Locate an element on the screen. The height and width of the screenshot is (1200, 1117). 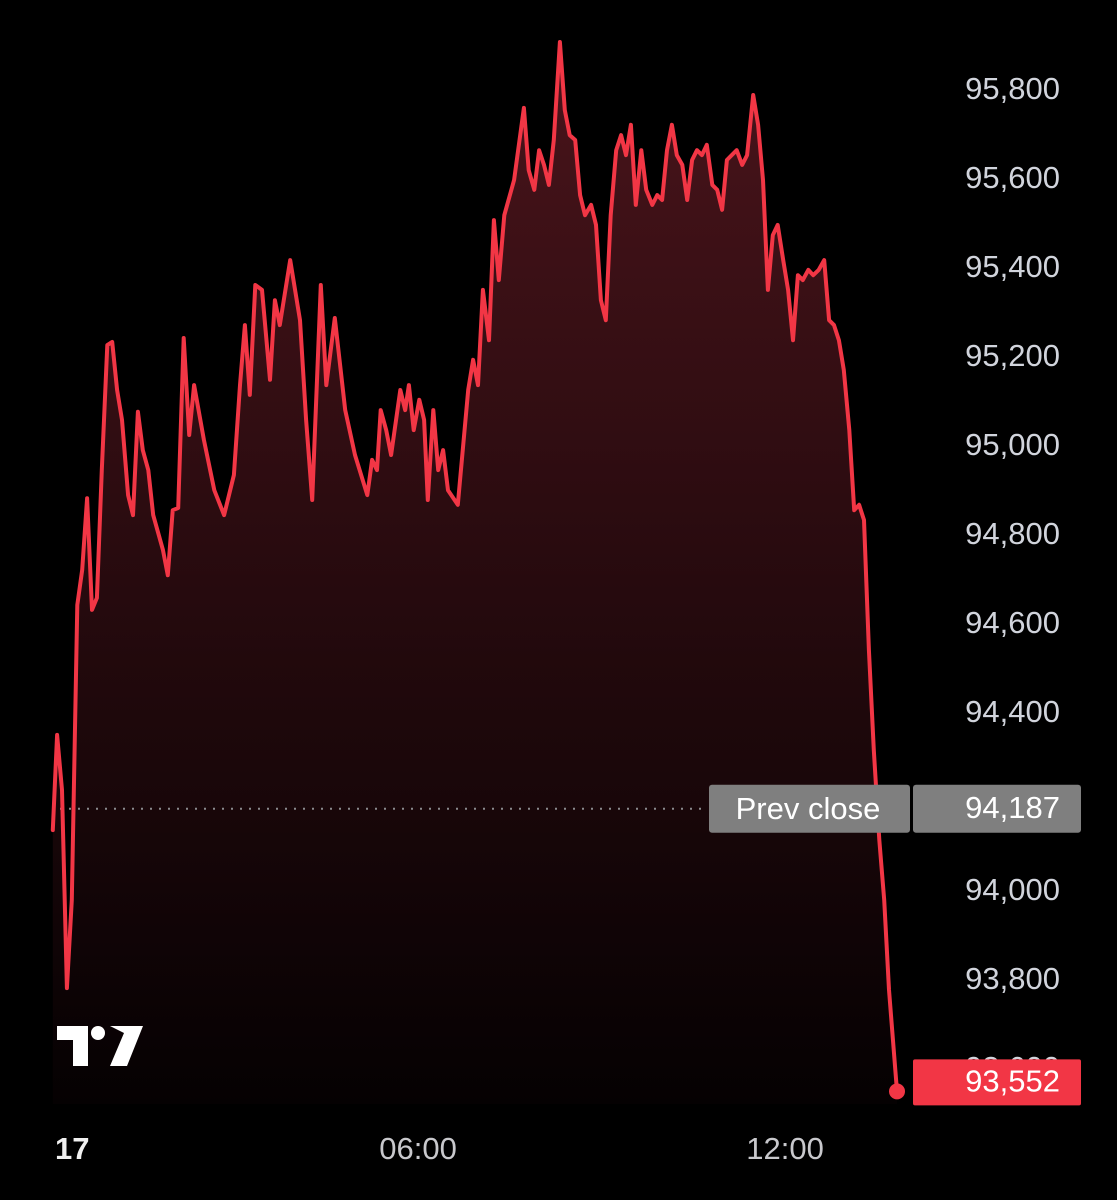
last-point is located at coordinates (897, 1091).